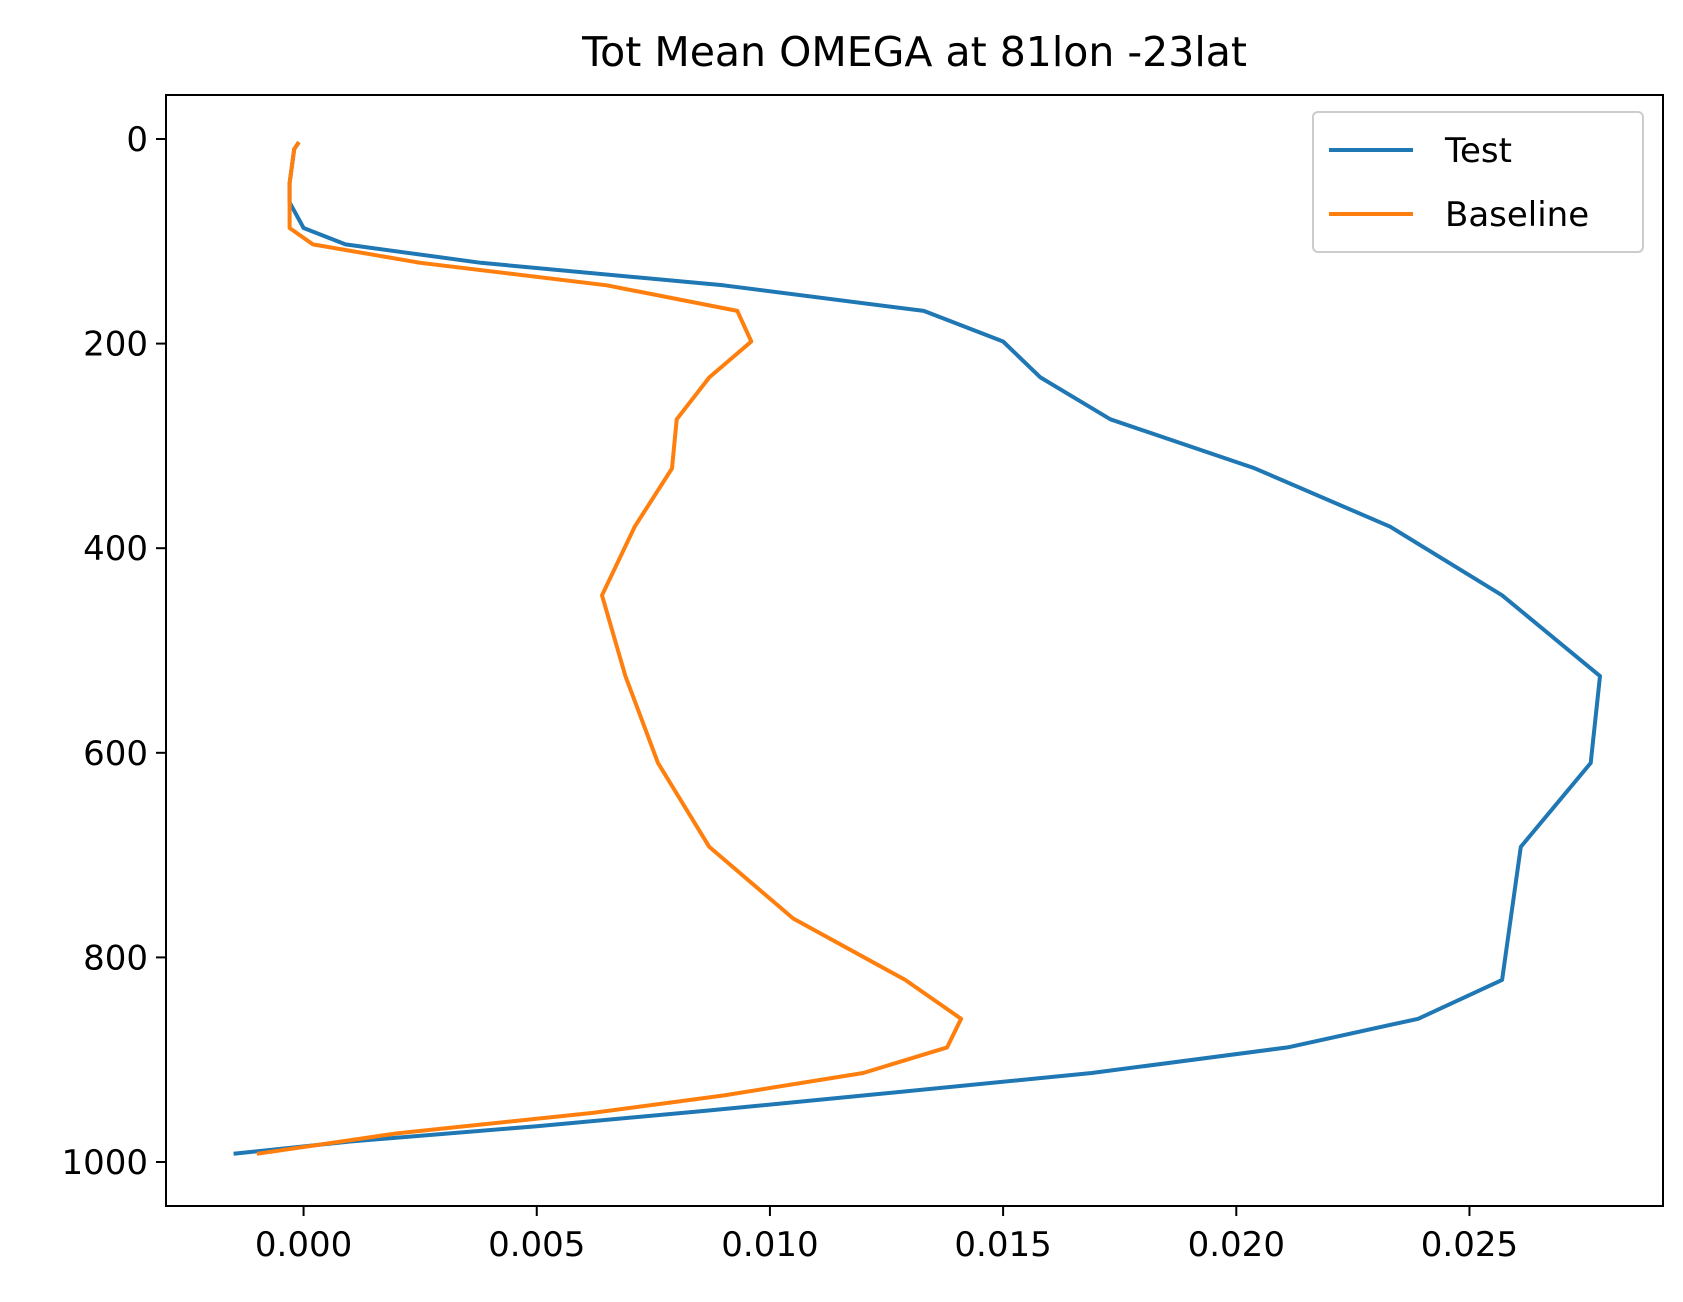 Image resolution: width=1683 pixels, height=1302 pixels. Describe the element at coordinates (115, 754) in the screenshot. I see `y-tick-label: 600` at that location.